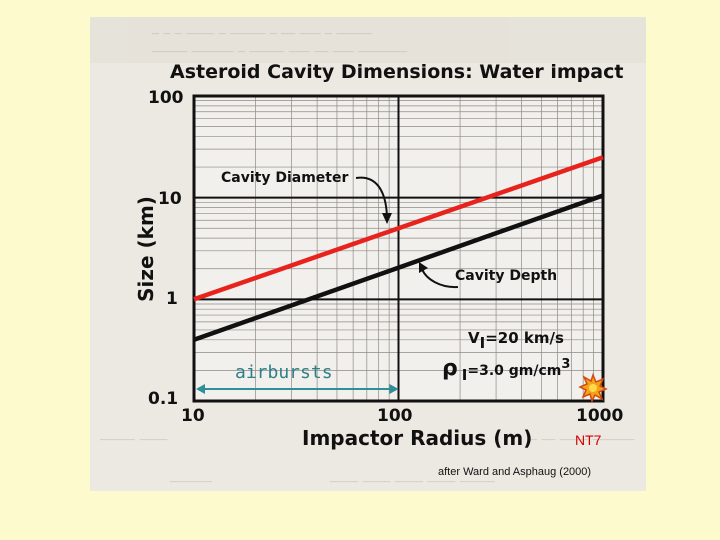 This screenshot has height=540, width=720. I want to click on svg-text:_____ ______ _ _____ ___ __ __: _____ ______ _ _____ ___ __ ___ _______, so click(279, 45).